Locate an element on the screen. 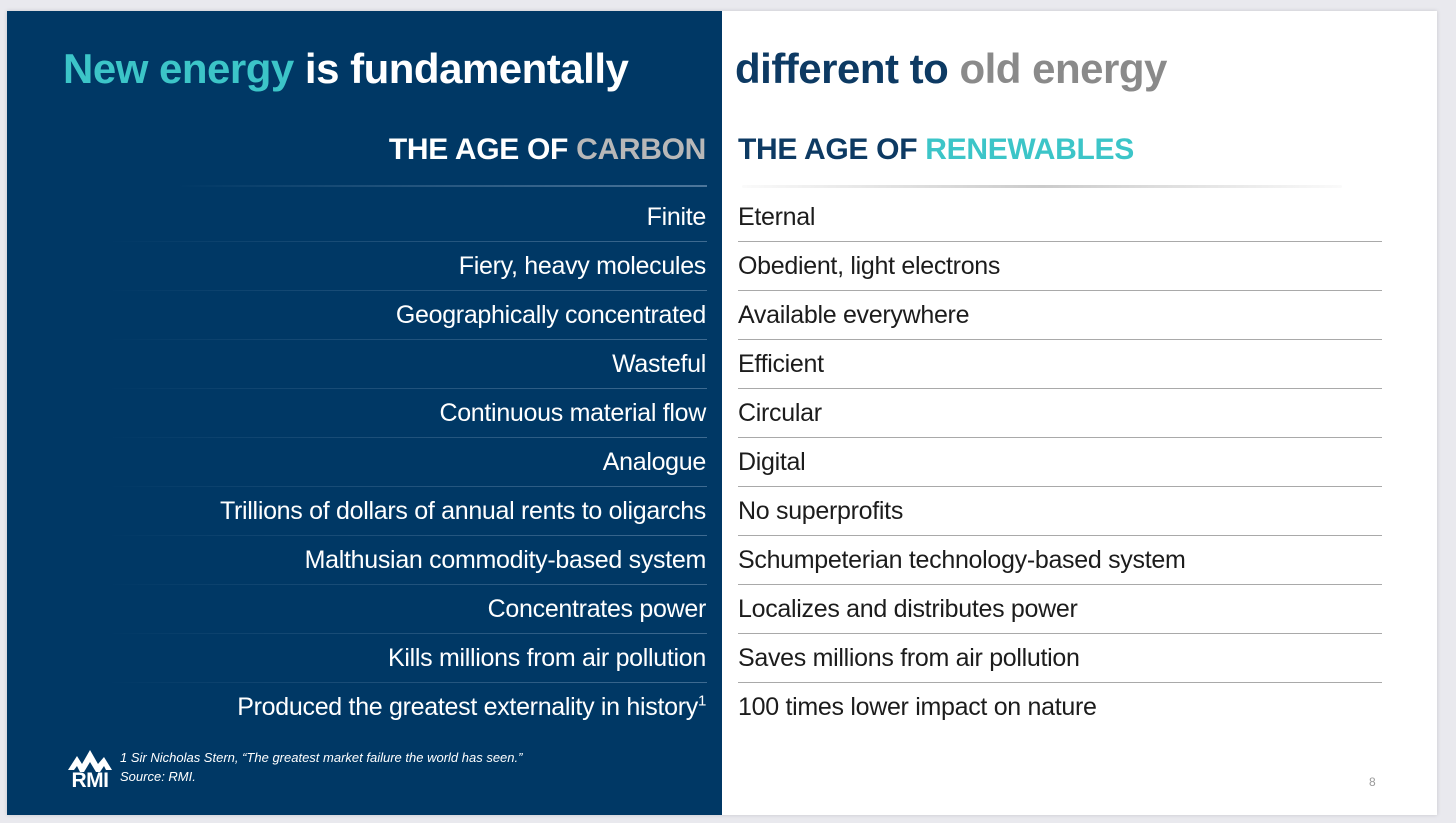 This screenshot has width=1456, height=823. carbon-attribute: Finite is located at coordinates (676, 217).